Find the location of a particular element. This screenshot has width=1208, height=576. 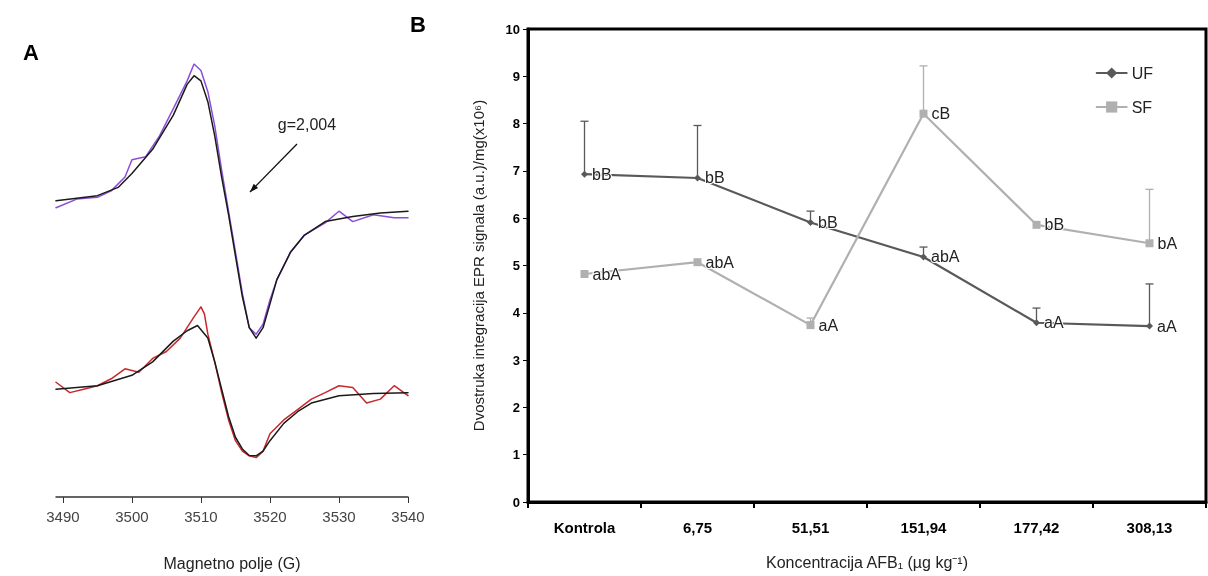

x-tick-label: 6,75 is located at coordinates (697, 527).